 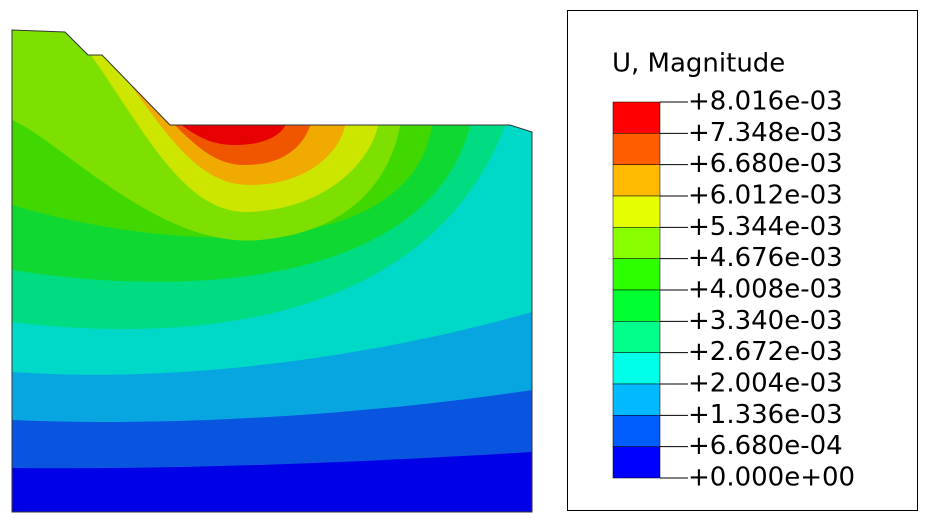 What do you see at coordinates (765, 384) in the screenshot?
I see `legend-label: +2.004e-03` at bounding box center [765, 384].